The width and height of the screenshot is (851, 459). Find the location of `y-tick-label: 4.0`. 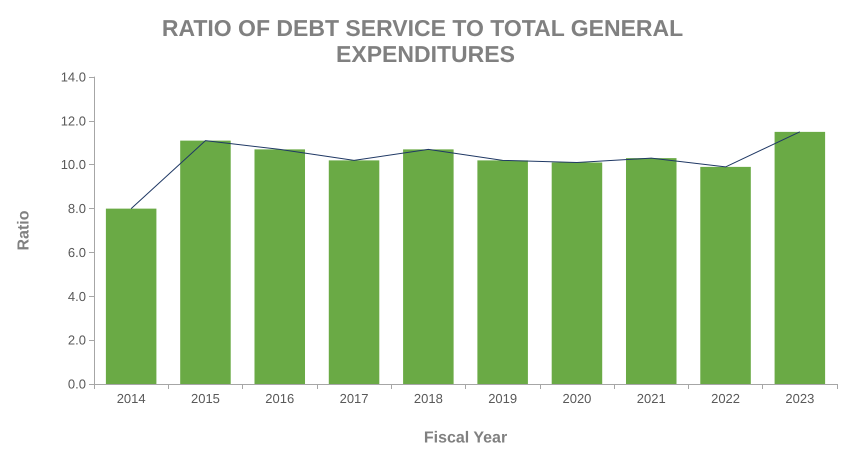

y-tick-label: 4.0 is located at coordinates (77, 296).